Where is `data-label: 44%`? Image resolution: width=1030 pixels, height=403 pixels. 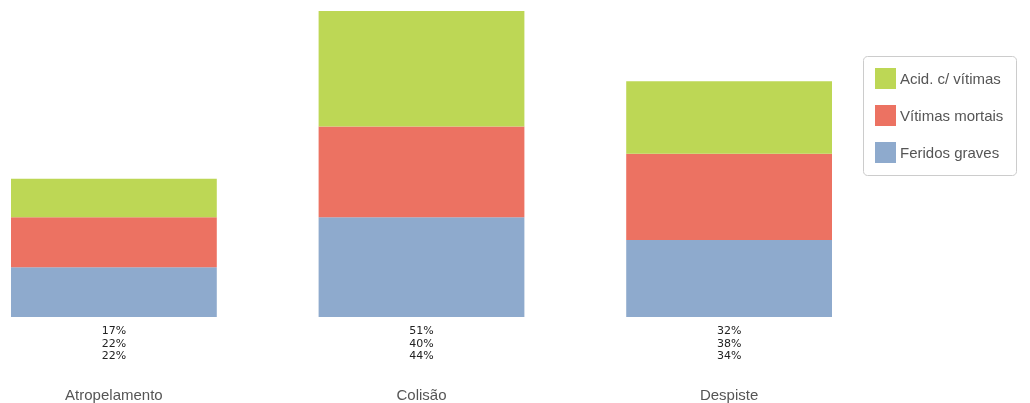
data-label: 44% is located at coordinates (421, 355).